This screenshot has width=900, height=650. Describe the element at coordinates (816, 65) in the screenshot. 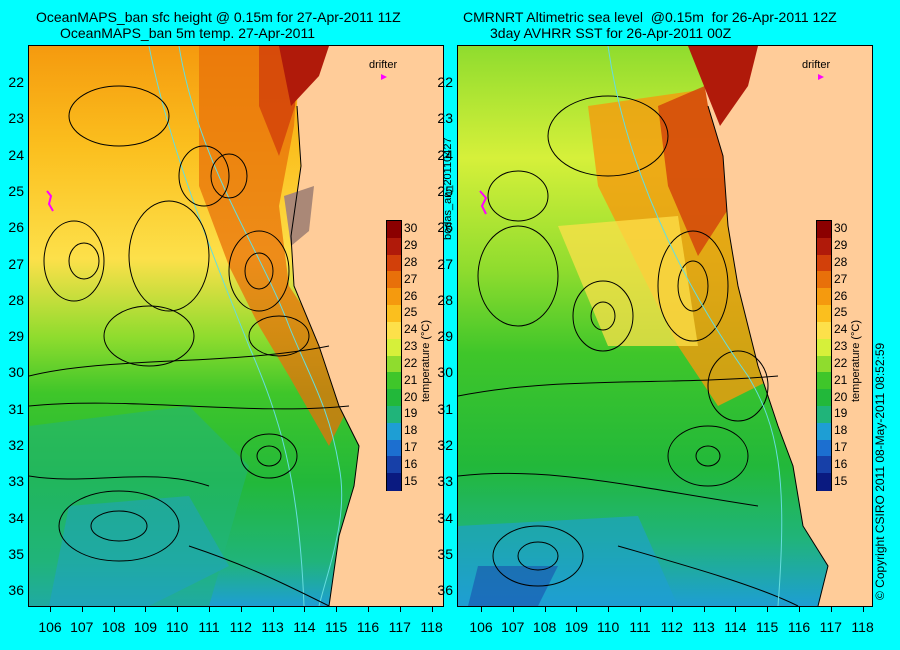

I see `right-drifter-label: drifter` at that location.